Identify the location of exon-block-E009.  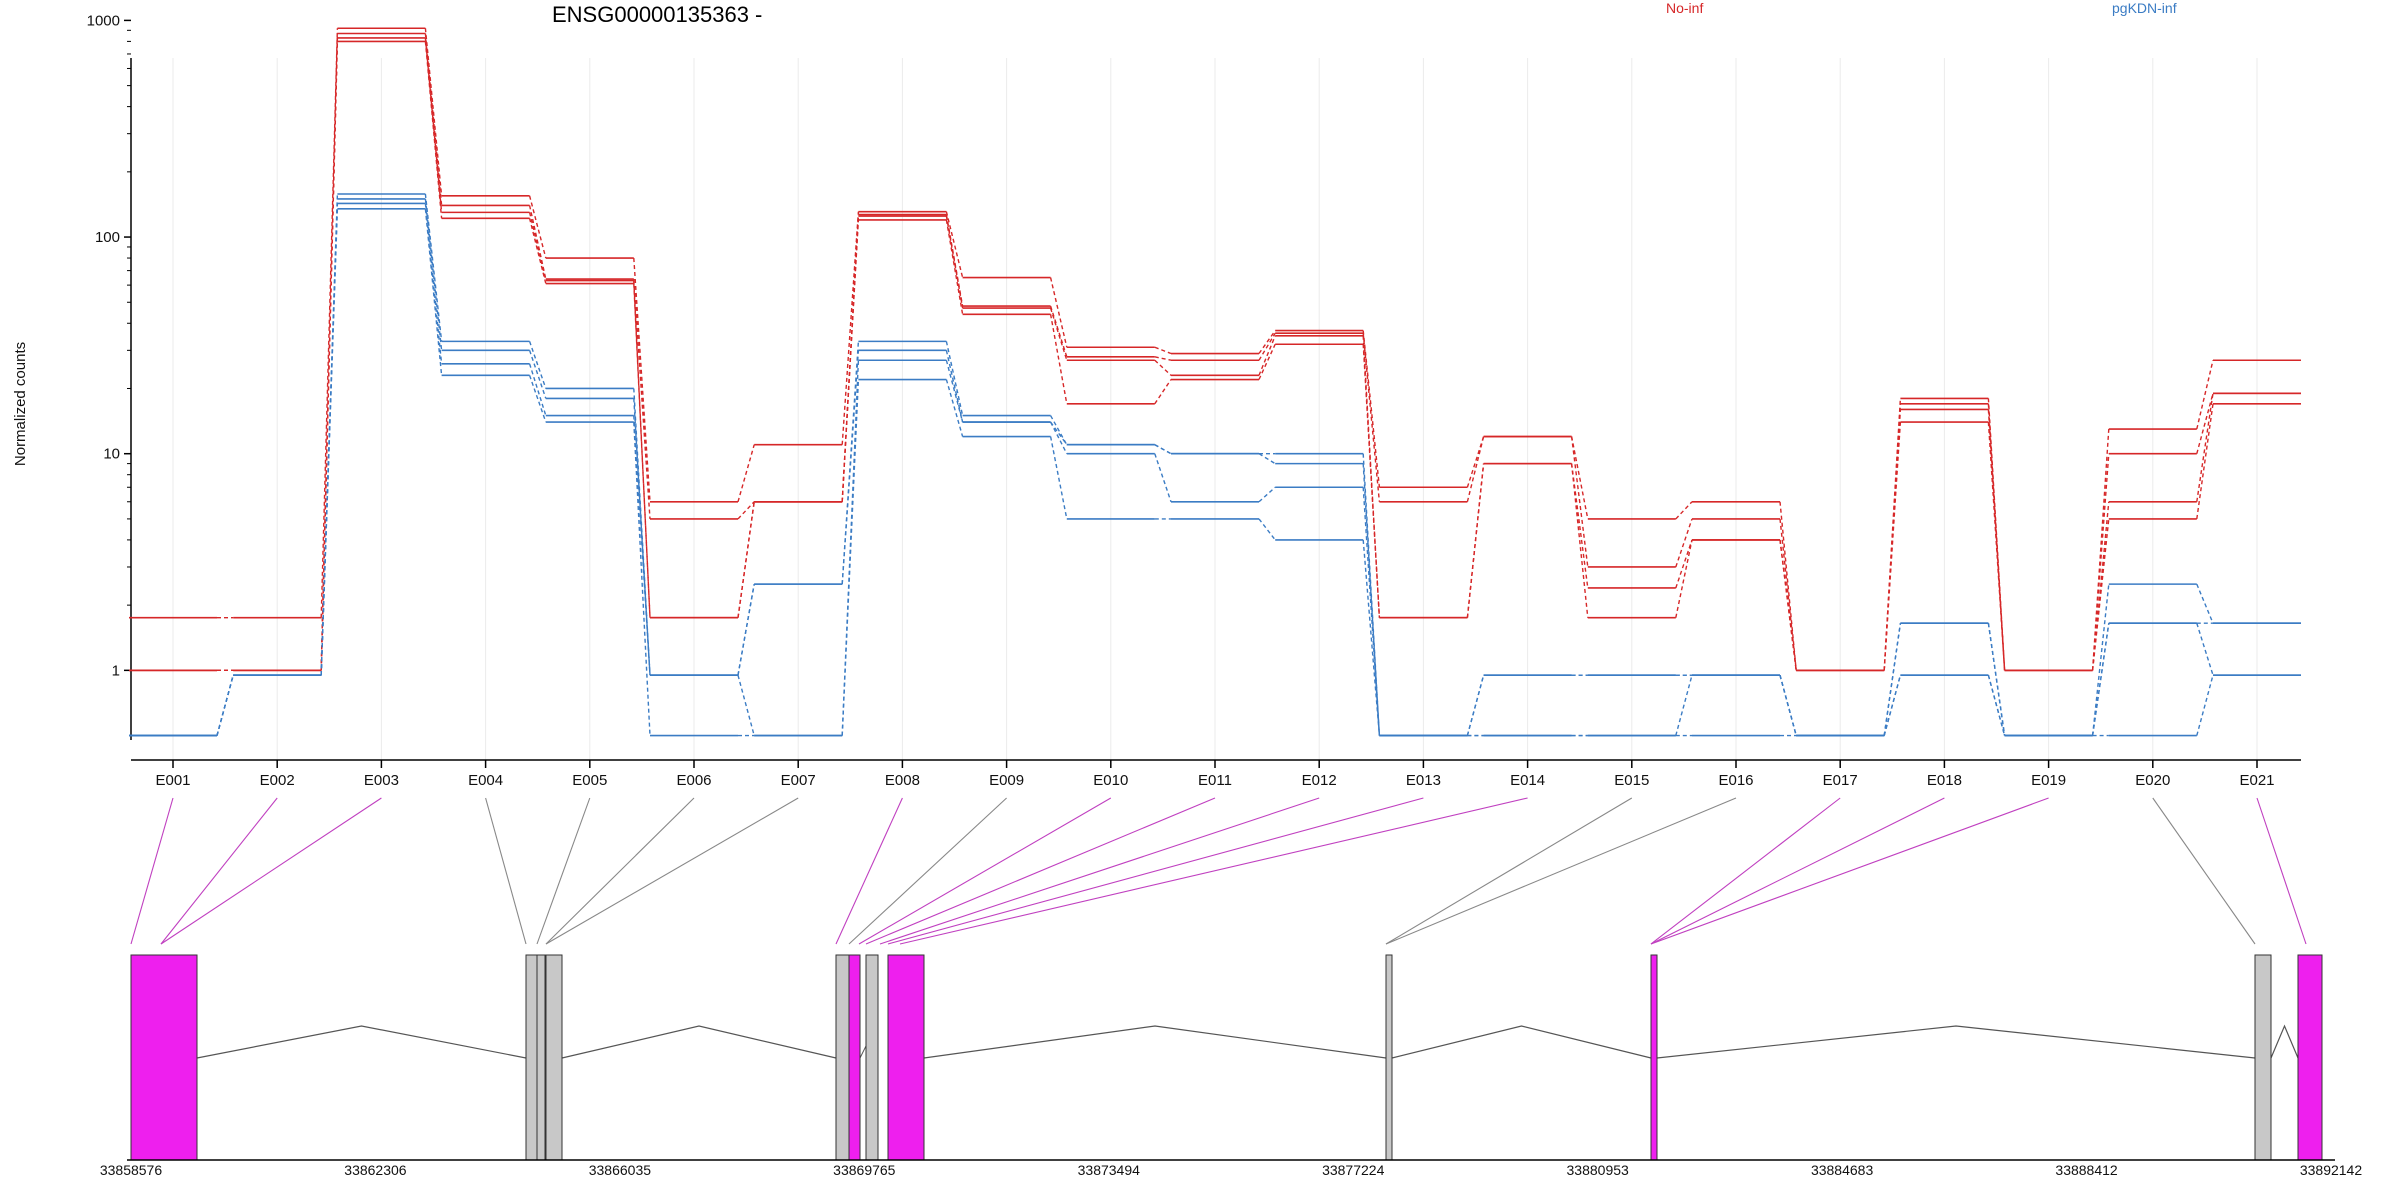
(872, 1057).